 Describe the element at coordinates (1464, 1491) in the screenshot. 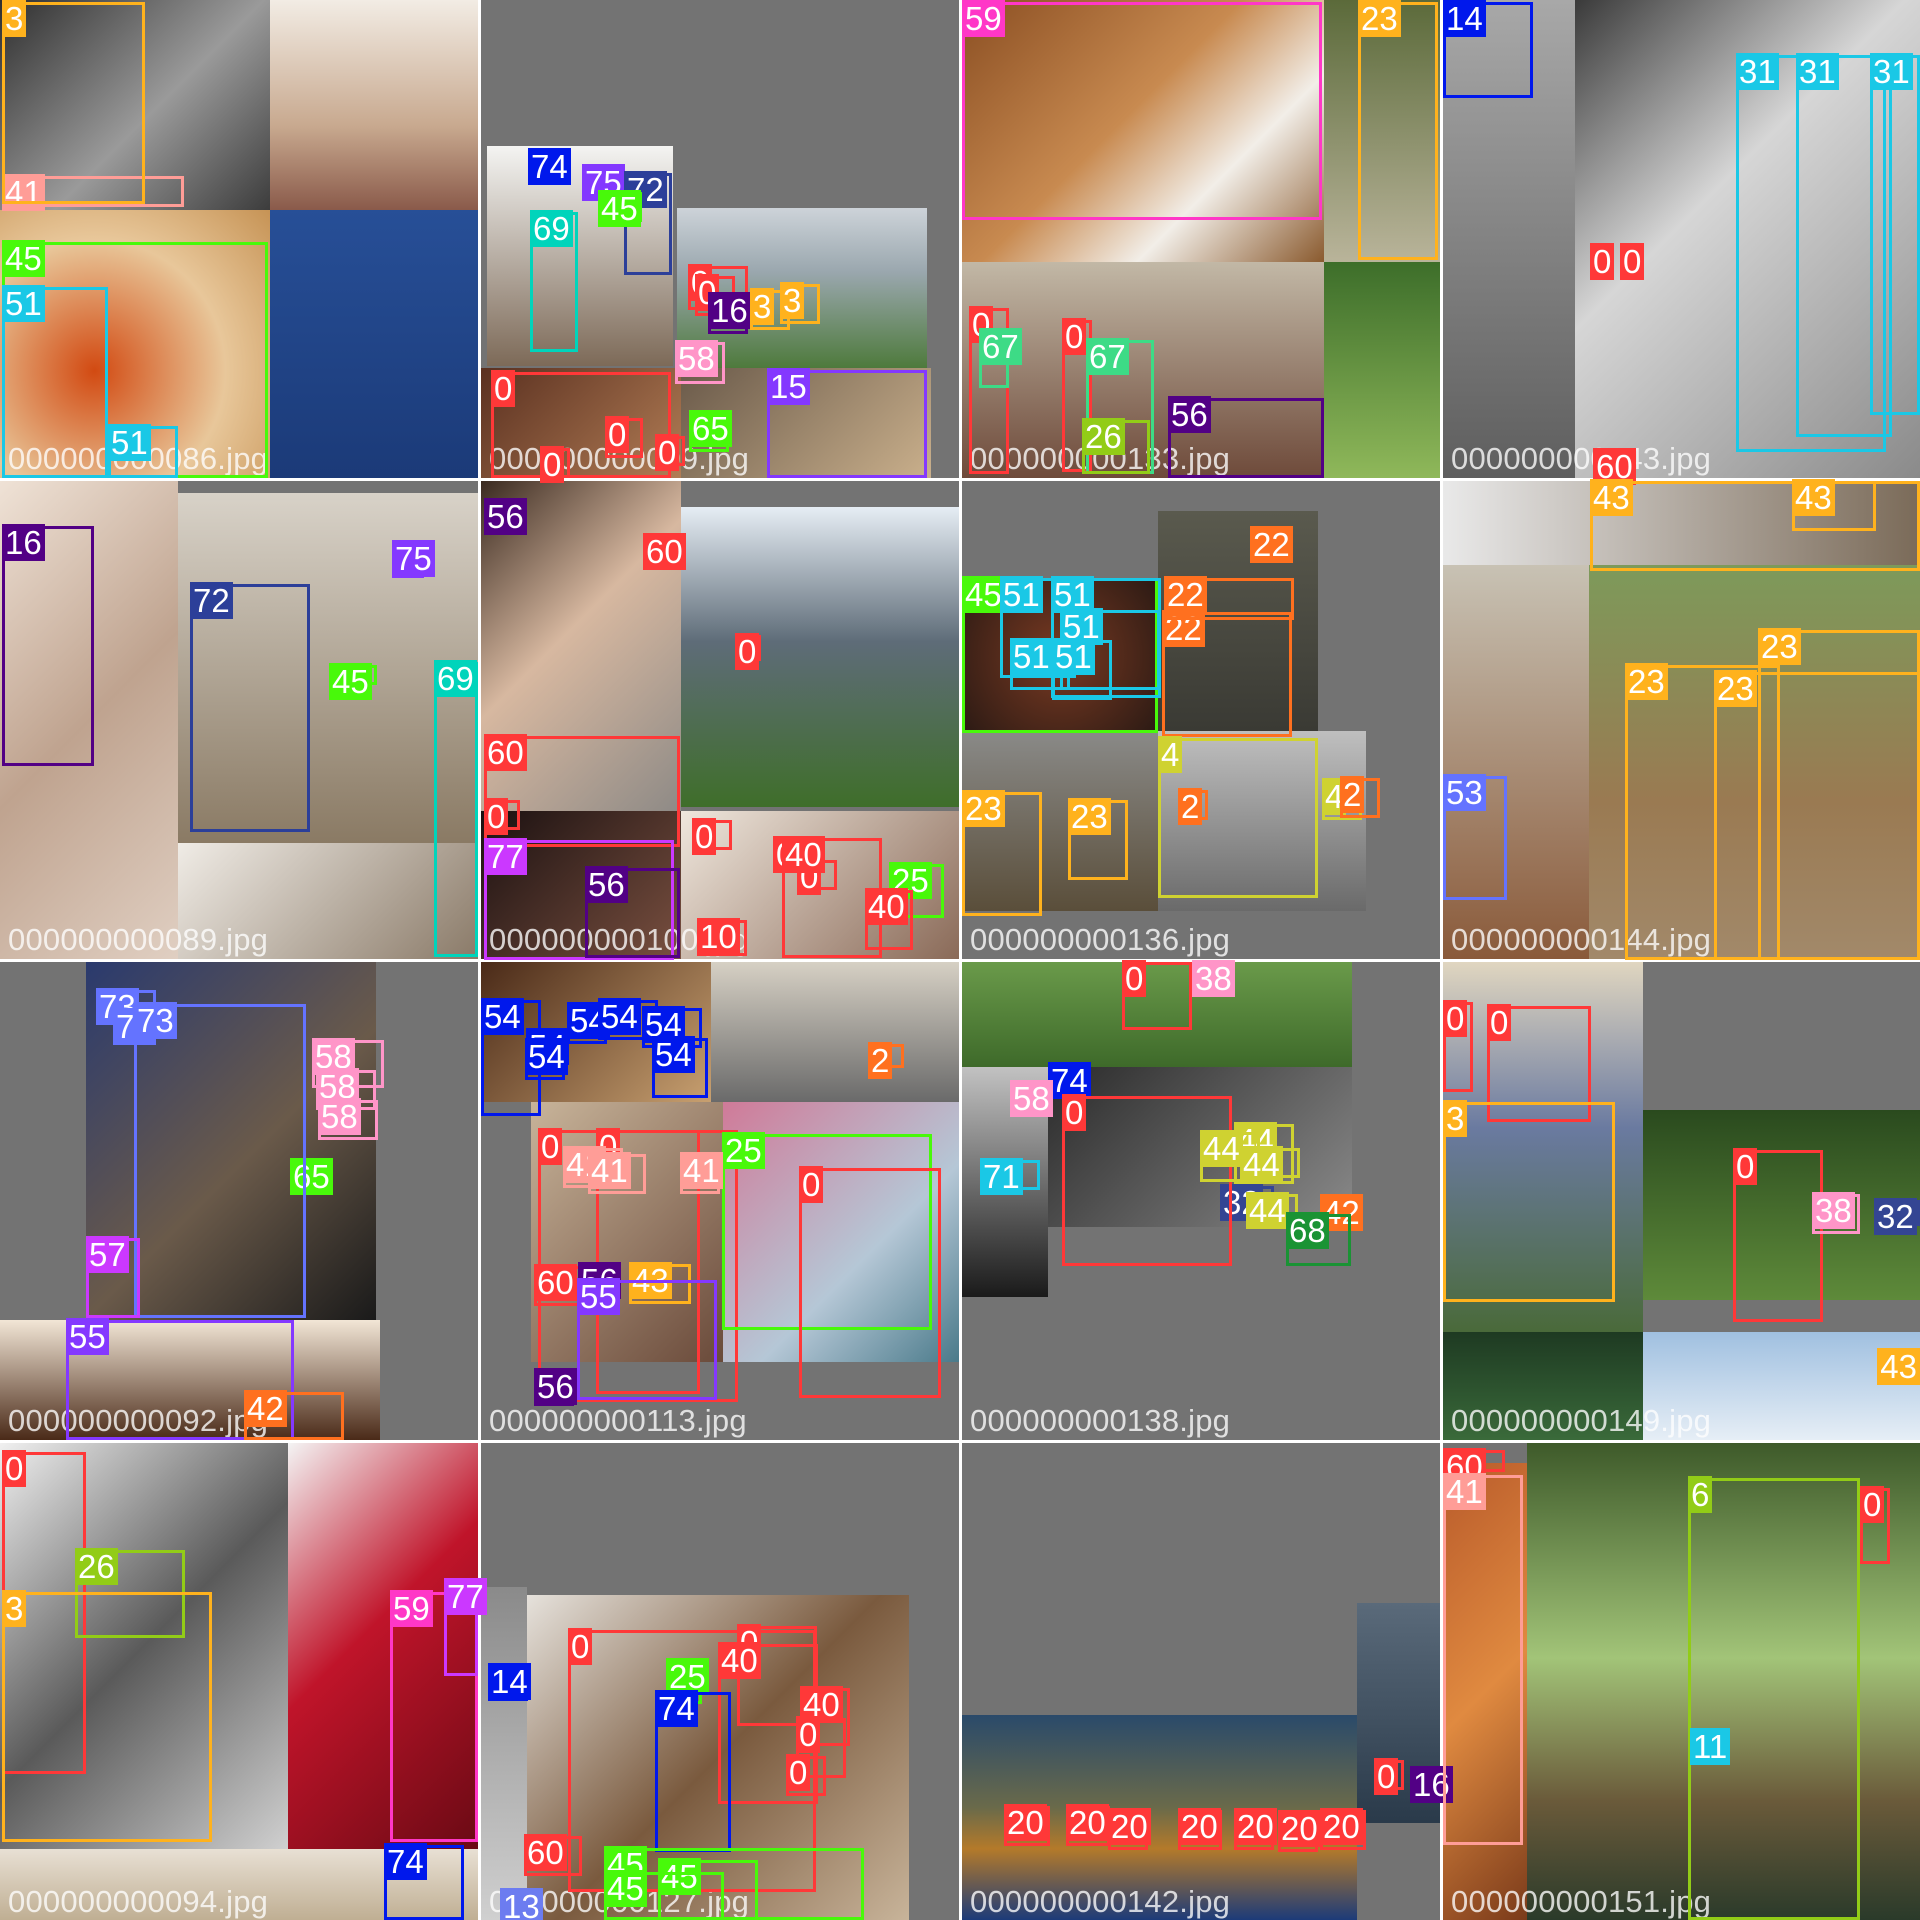

I see `class-label: 41` at that location.